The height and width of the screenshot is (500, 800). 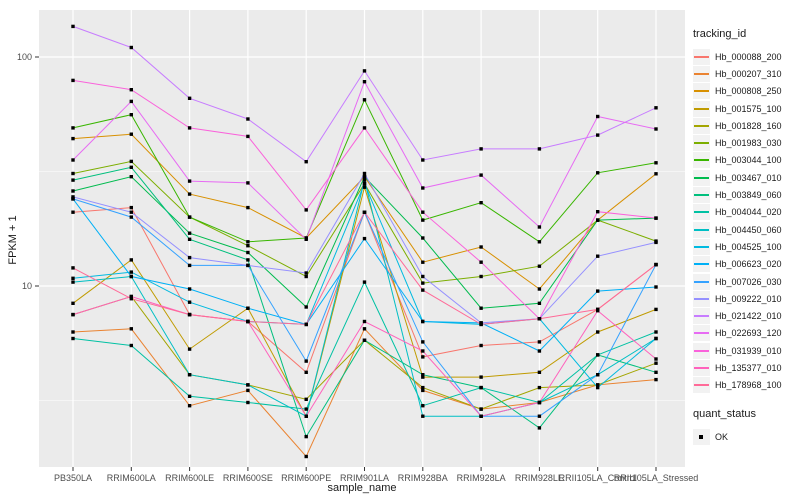 What do you see at coordinates (481, 478) in the screenshot?
I see `x-tick-label: RRIM928LA` at bounding box center [481, 478].